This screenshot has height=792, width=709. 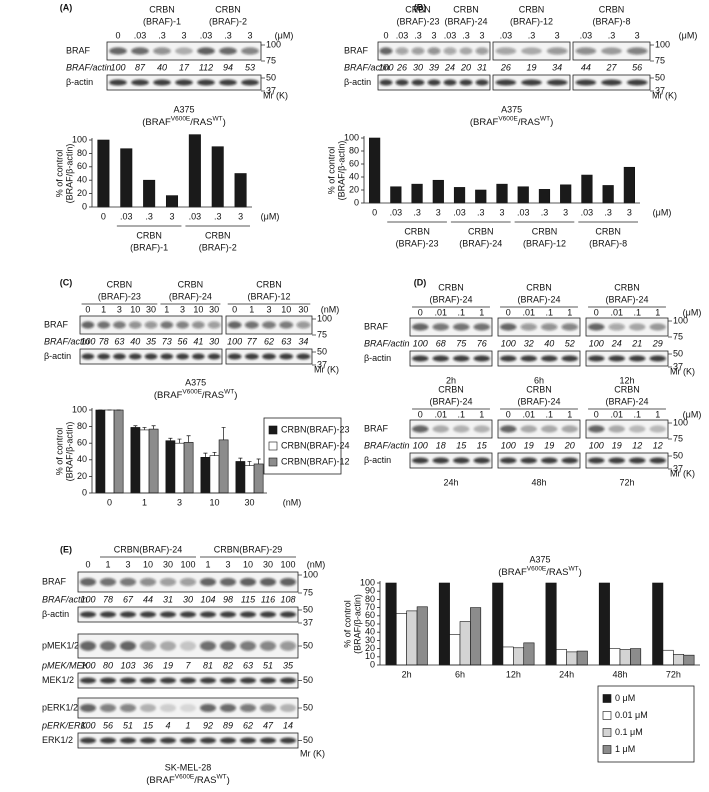 What do you see at coordinates (170, 439) in the screenshot?
I see `error-bar` at bounding box center [170, 439].